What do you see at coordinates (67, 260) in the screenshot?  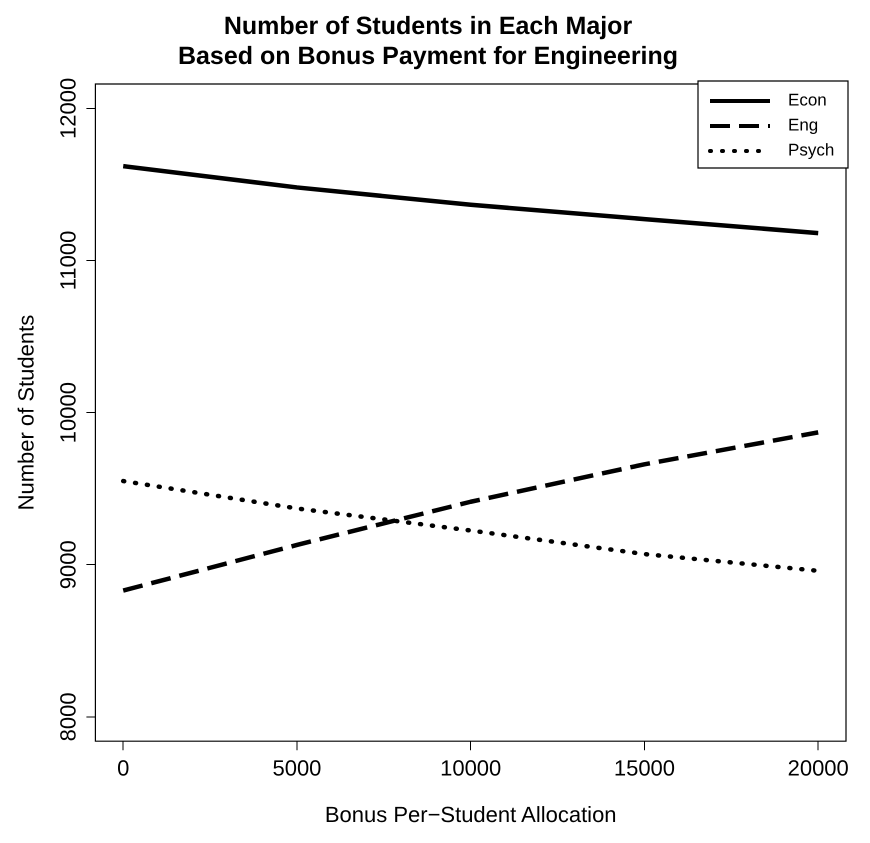 I see `y-tick-label: 11000` at bounding box center [67, 260].